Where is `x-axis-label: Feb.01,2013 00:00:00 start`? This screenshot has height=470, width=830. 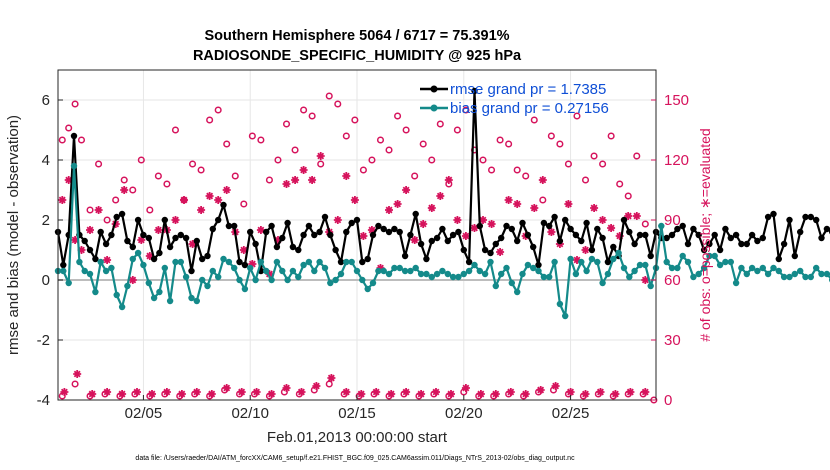 x-axis-label: Feb.01,2013 00:00:00 start is located at coordinates (357, 437).